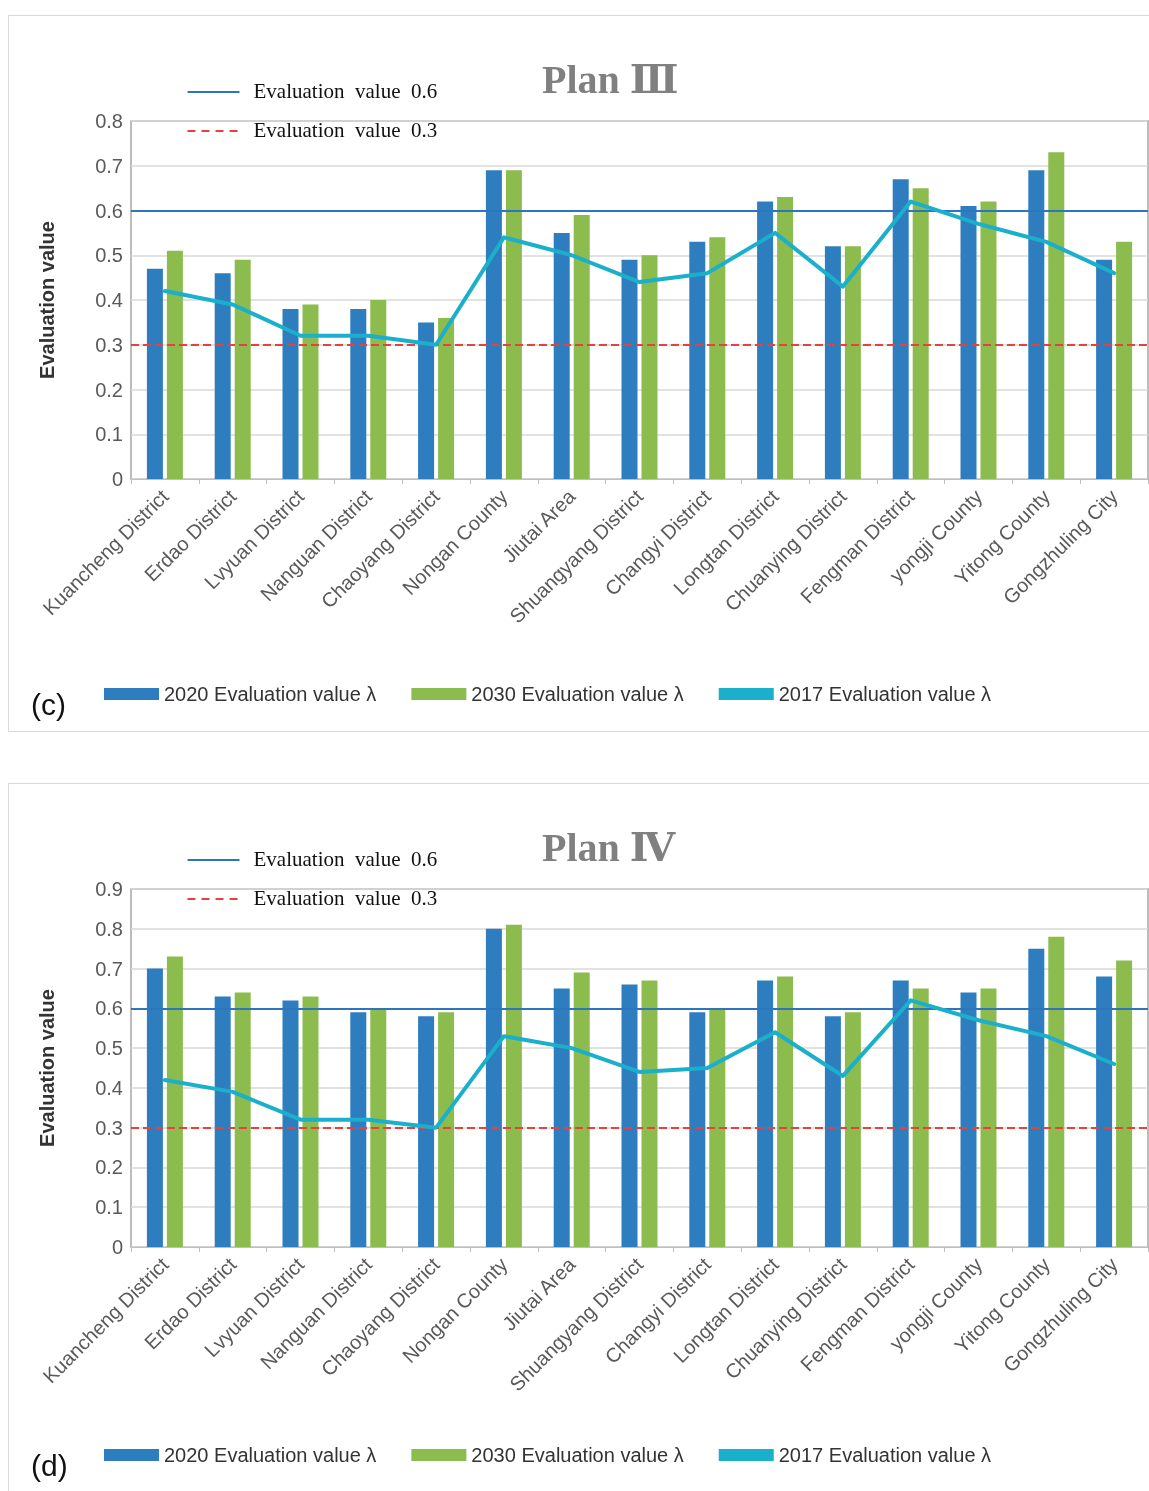 This screenshot has width=1149, height=1491. I want to click on text: (c), so click(48, 704).